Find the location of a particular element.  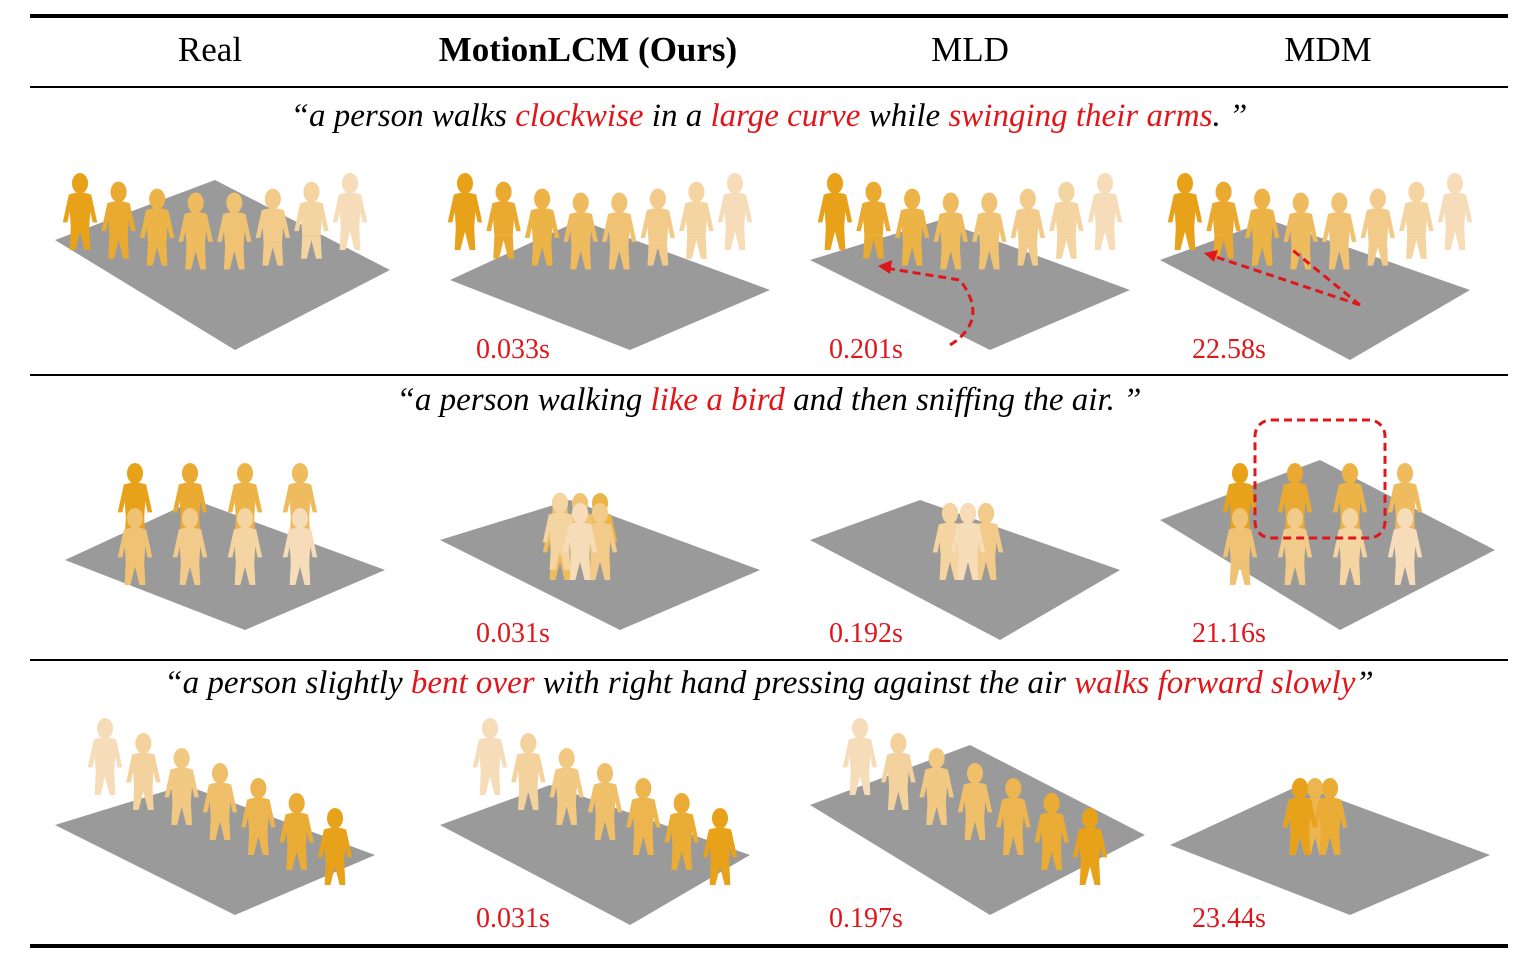

time-motionlcm-row-3: 0.031s is located at coordinates (513, 918).